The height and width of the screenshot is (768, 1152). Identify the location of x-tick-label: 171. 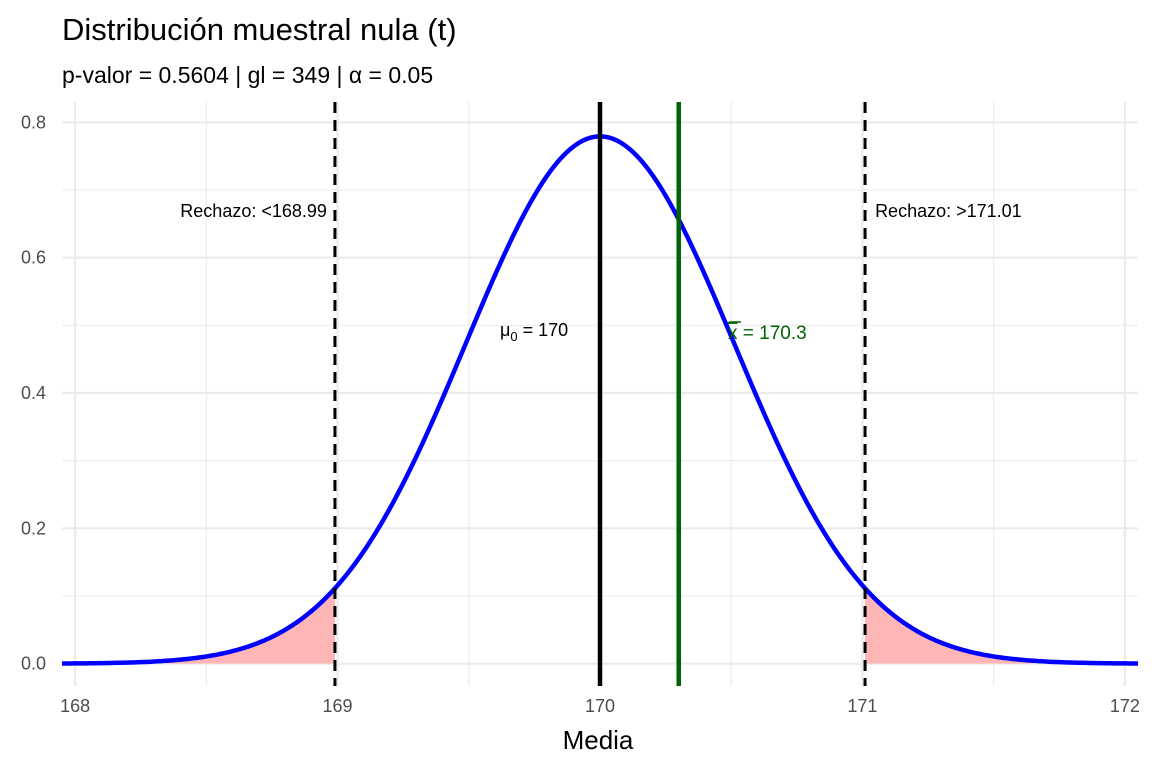
(862, 706).